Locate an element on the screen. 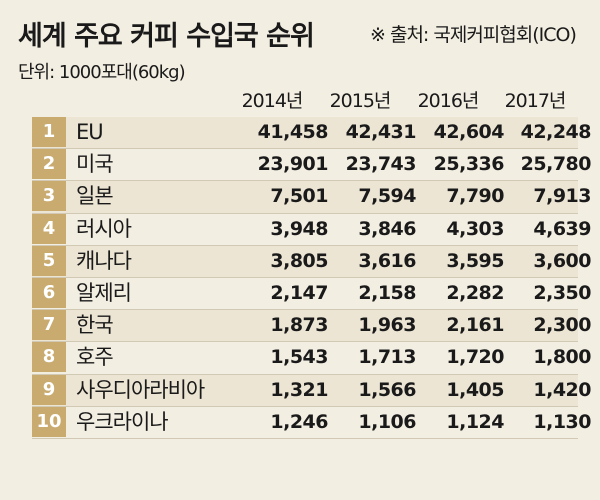  country-name: 미국 is located at coordinates (95, 164).